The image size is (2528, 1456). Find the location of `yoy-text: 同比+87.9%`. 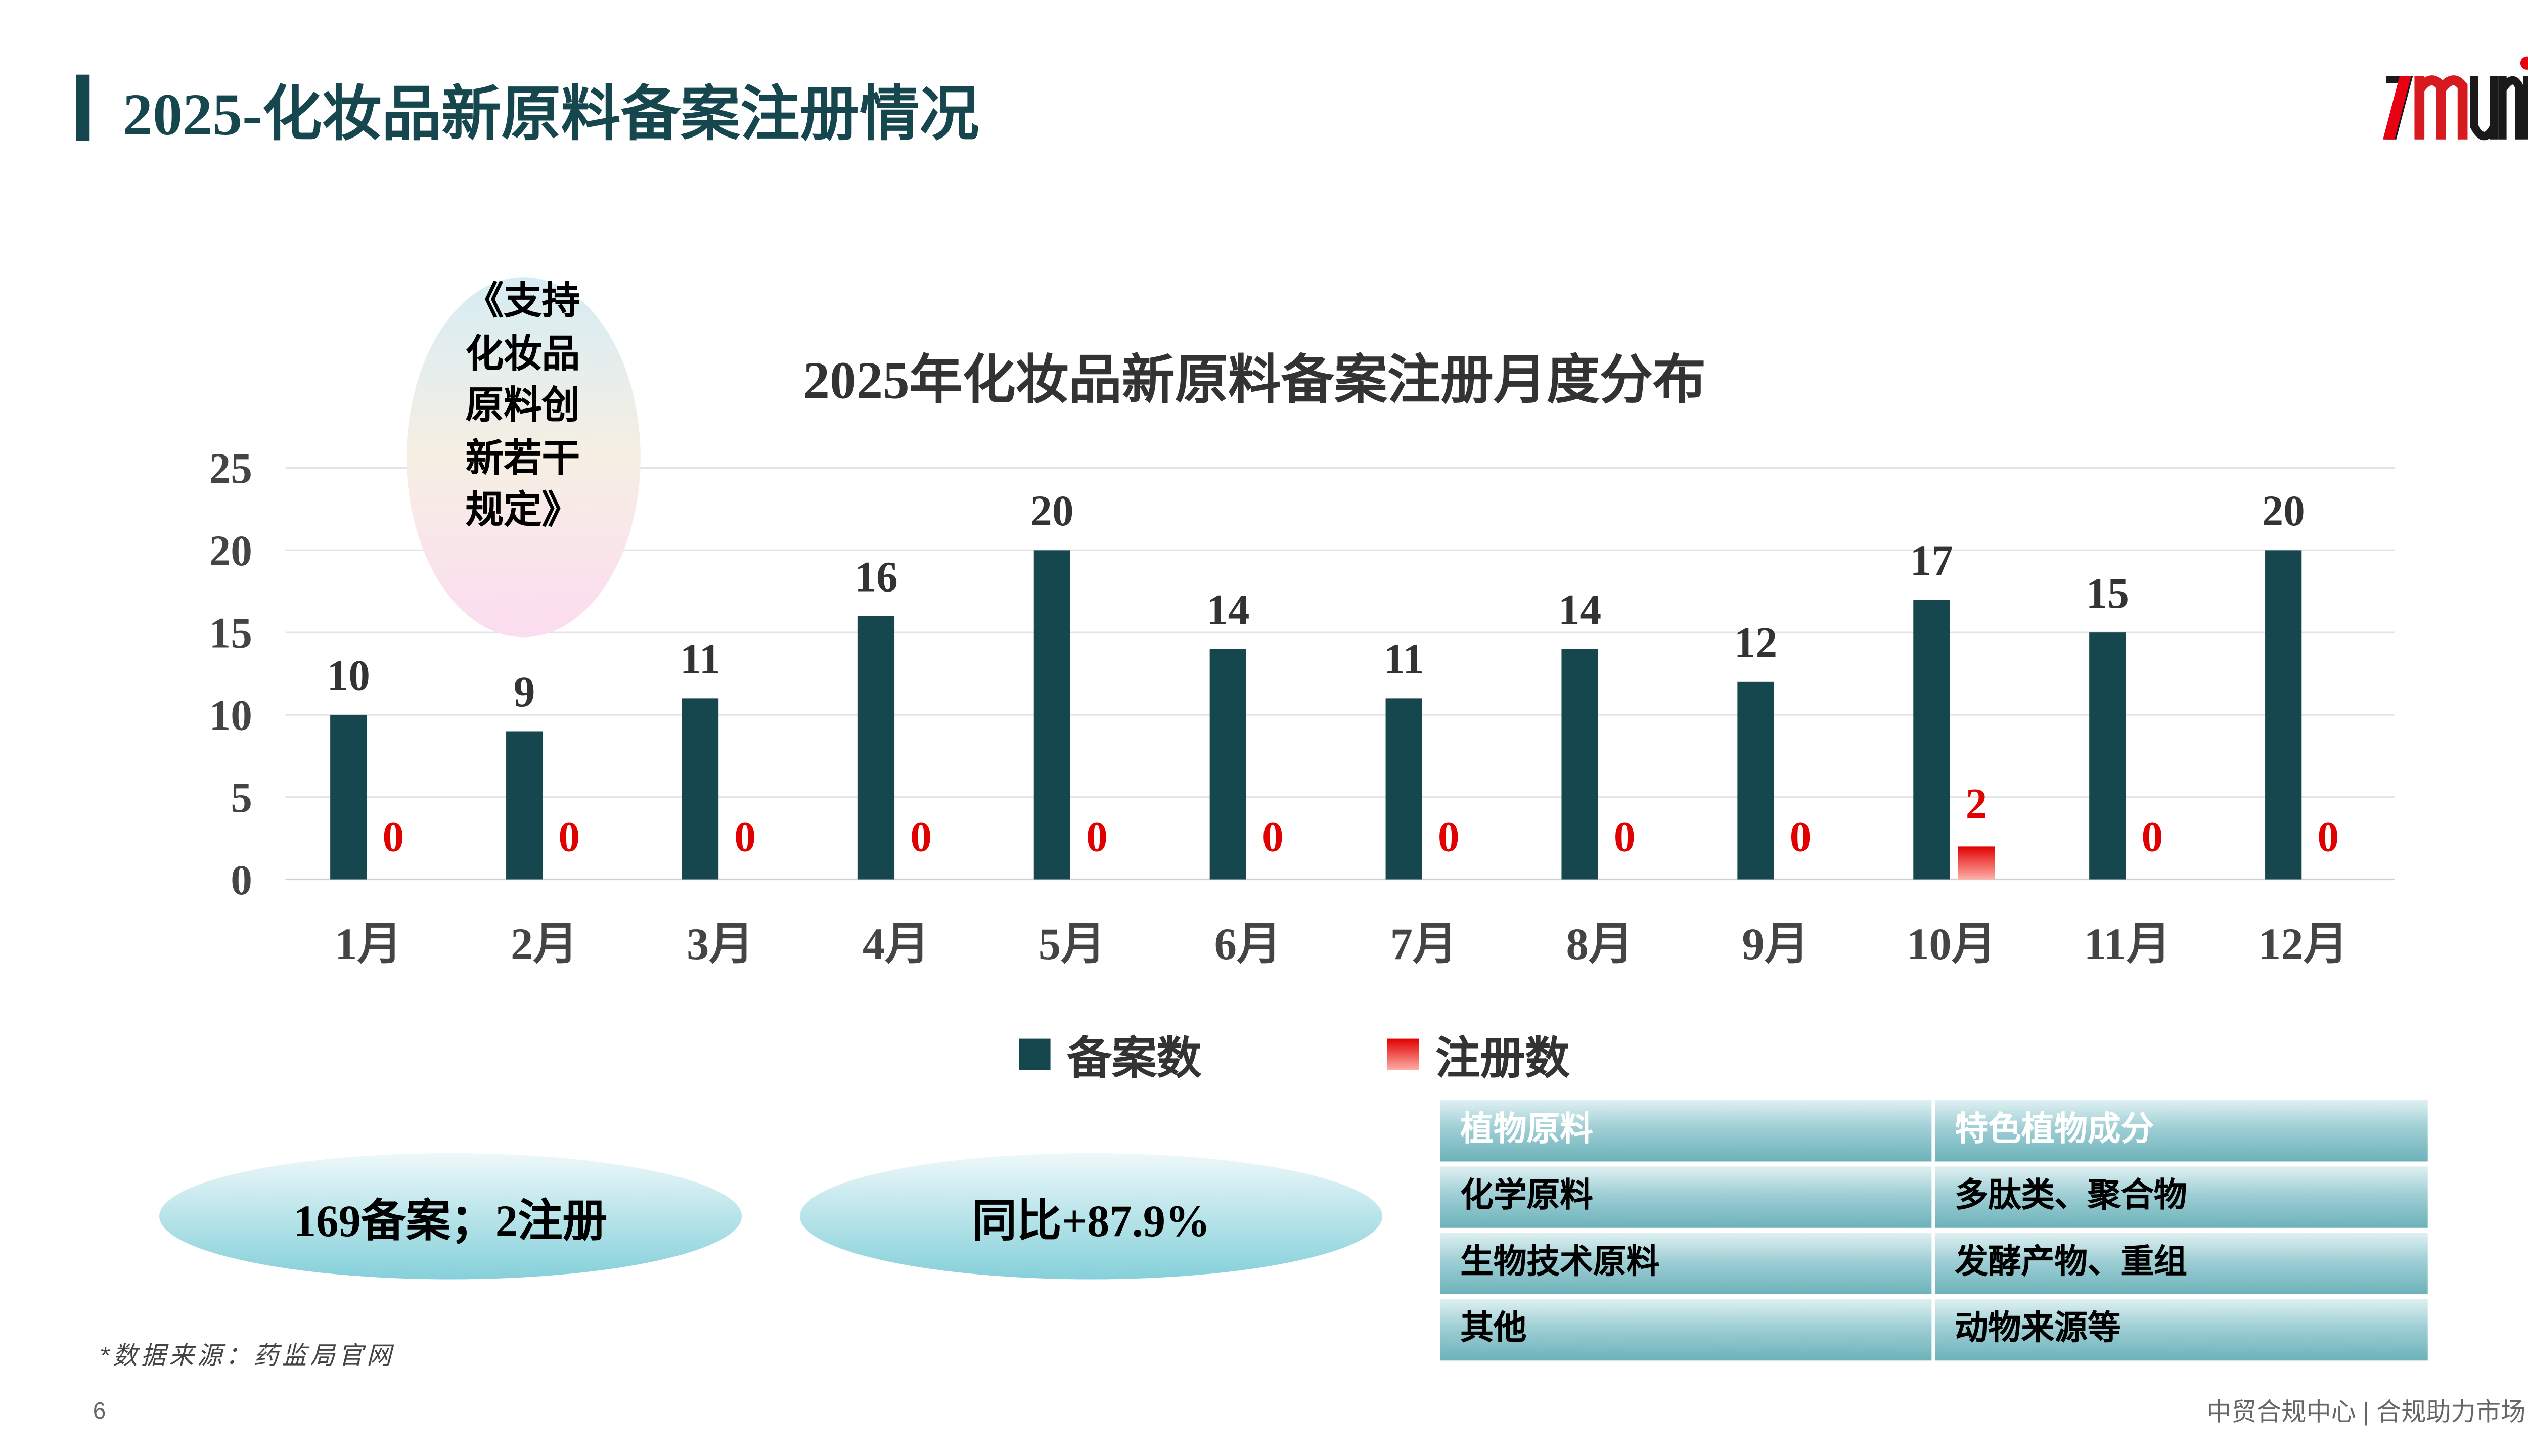

yoy-text: 同比+87.9% is located at coordinates (1091, 1220).